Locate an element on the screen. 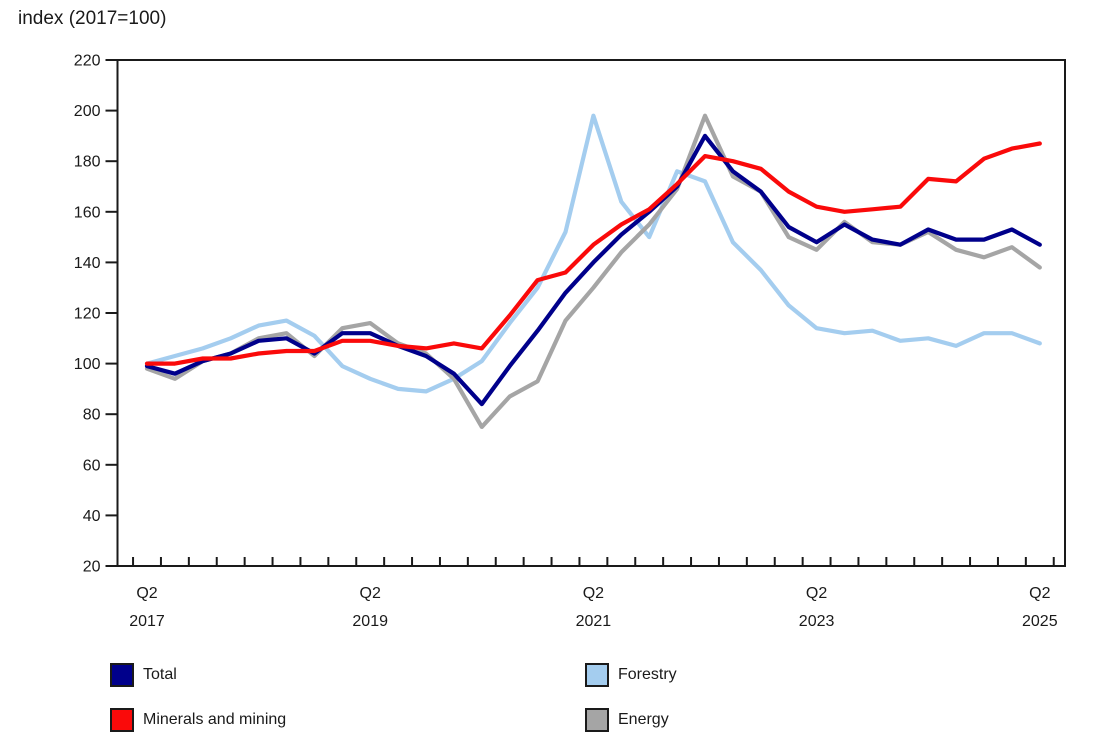 The width and height of the screenshot is (1093, 745). legend-item-total: Total is located at coordinates (143, 675).